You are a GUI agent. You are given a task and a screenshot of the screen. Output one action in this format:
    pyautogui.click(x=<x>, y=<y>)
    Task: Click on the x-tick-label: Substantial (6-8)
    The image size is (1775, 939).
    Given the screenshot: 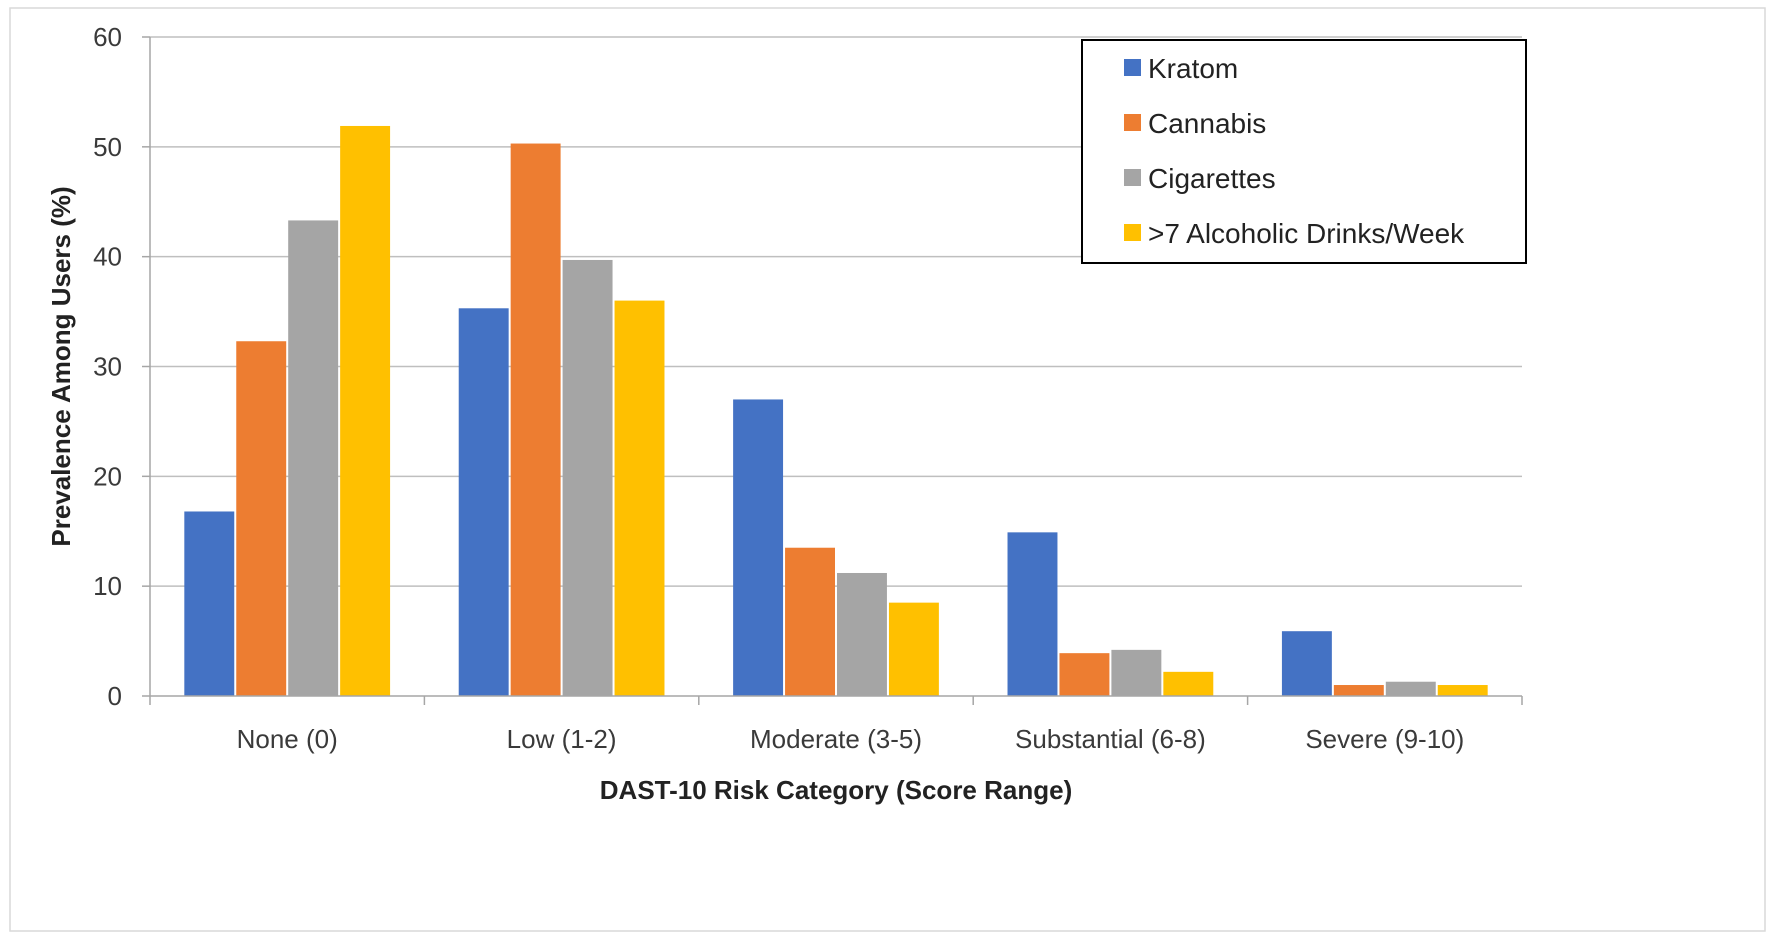 What is the action you would take?
    pyautogui.click(x=1110, y=739)
    